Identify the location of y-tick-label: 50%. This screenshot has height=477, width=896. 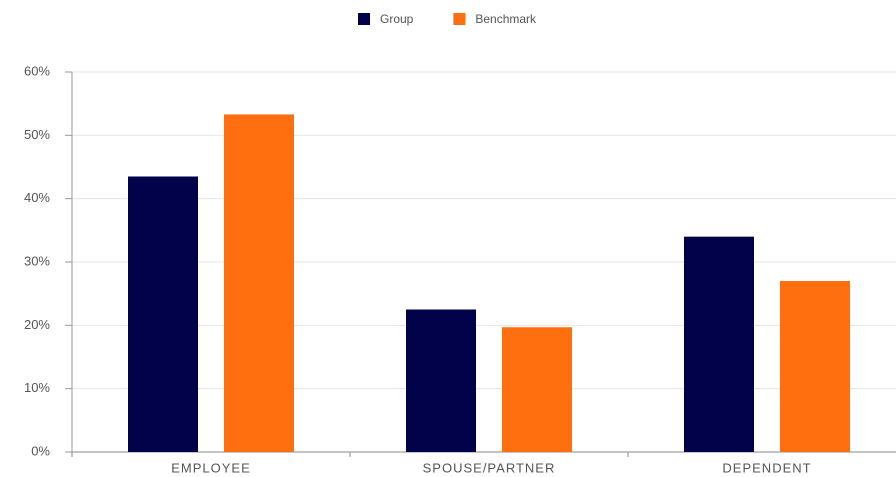
(37, 134).